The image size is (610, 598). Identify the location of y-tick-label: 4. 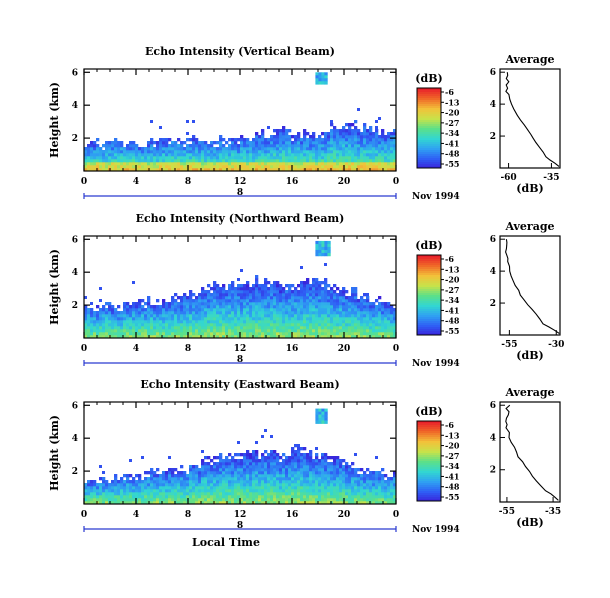
(75, 273).